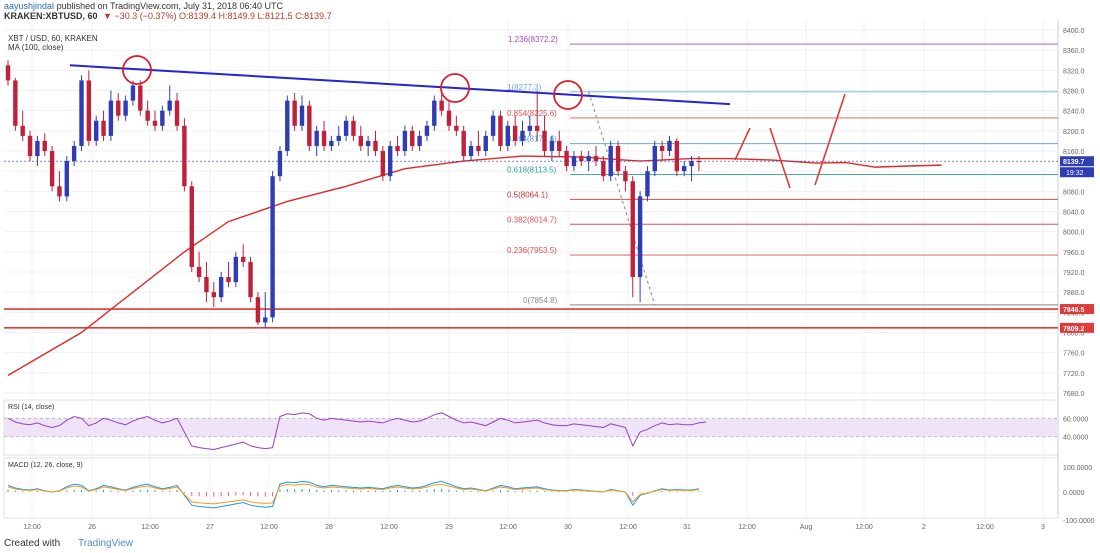 This screenshot has width=1100, height=553. I want to click on y-tick-label: 8280.0, so click(1074, 92).